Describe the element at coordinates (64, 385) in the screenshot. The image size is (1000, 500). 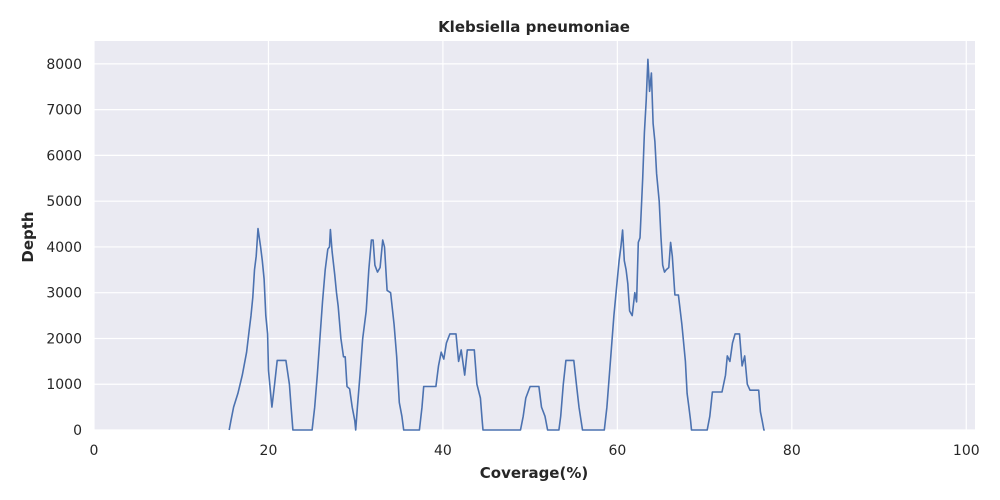
I see `y-tick-label: 1000` at that location.